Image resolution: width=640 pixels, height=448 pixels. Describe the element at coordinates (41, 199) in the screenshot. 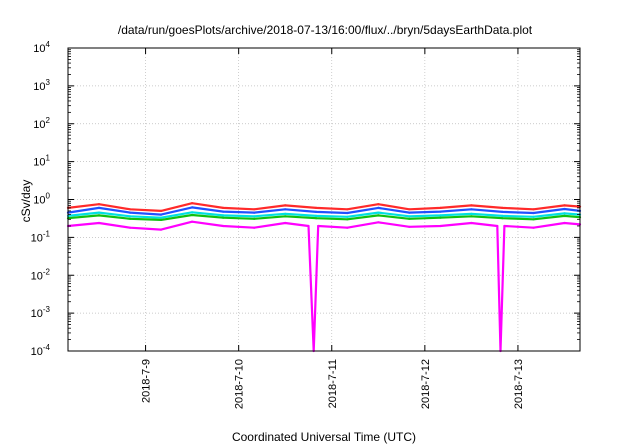

I see `y-tick-label: 10⁰` at that location.